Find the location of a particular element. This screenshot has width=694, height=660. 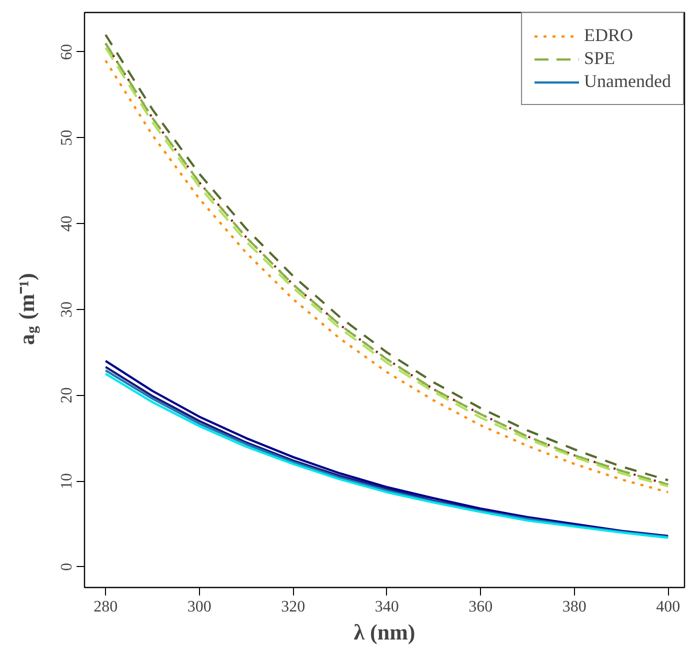

x-tick-label: 400 is located at coordinates (668, 607).